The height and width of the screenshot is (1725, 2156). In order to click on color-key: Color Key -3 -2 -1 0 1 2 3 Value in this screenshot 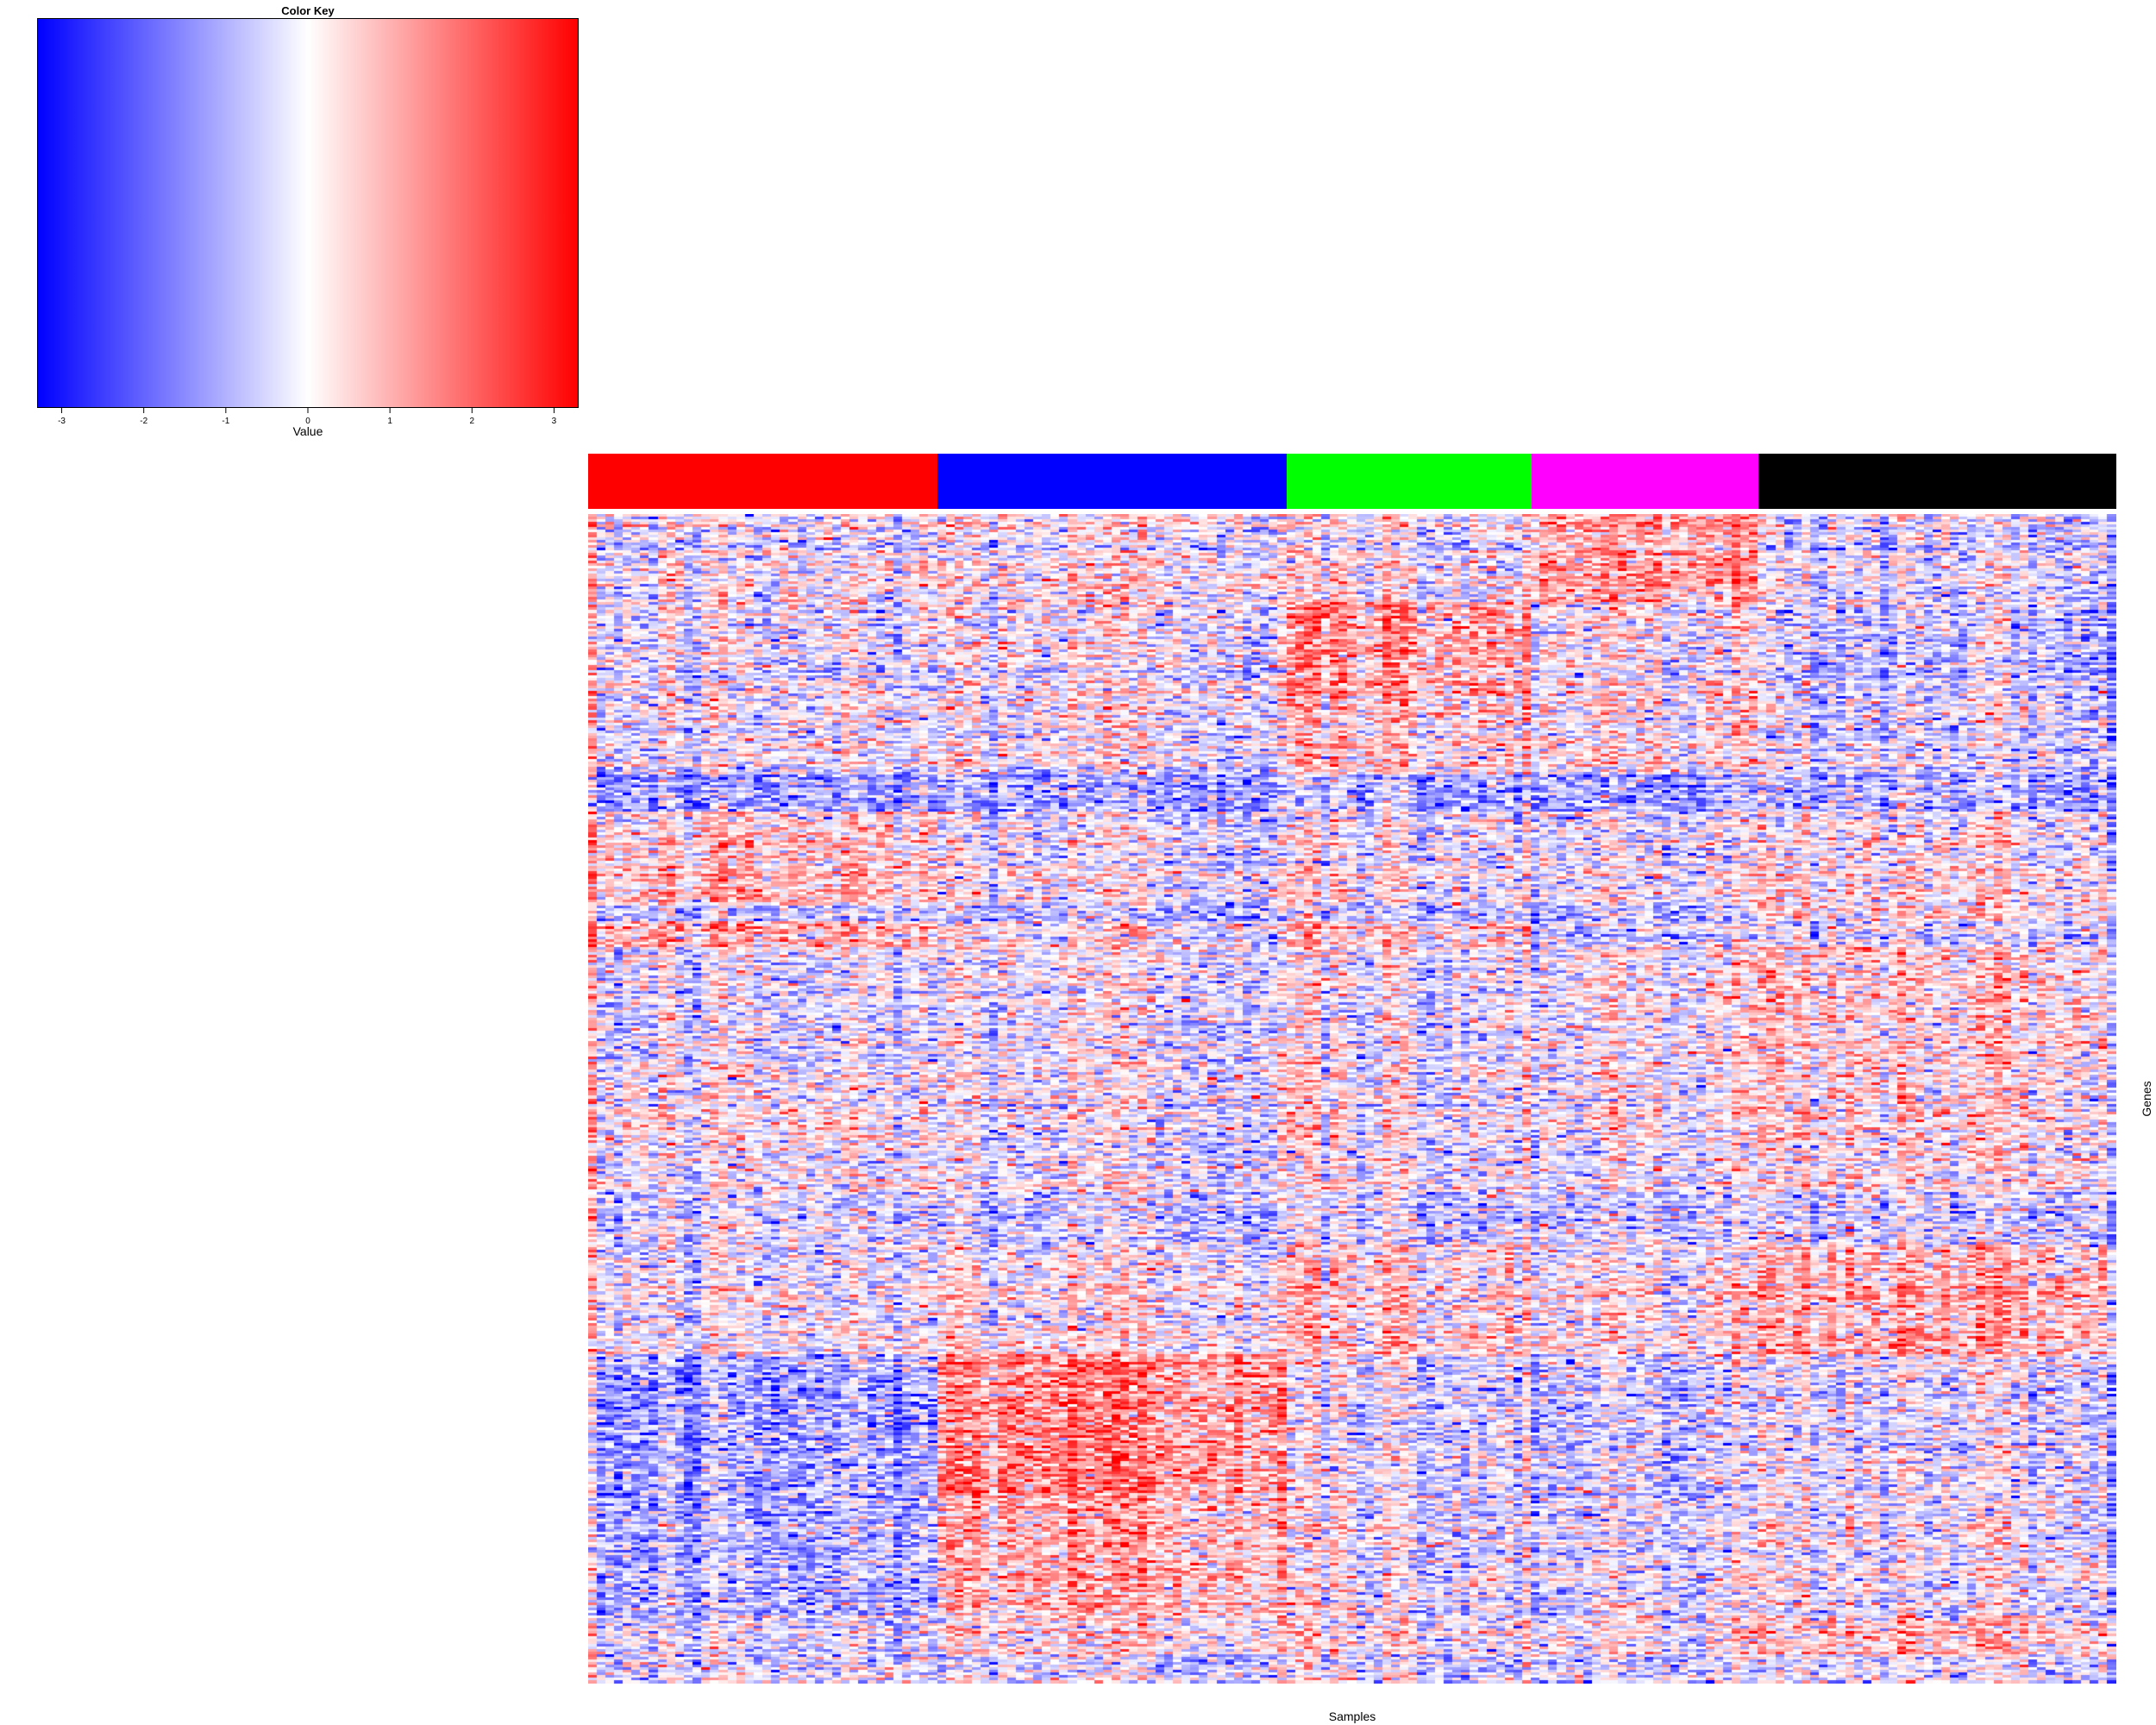, I will do `click(310, 224)`.